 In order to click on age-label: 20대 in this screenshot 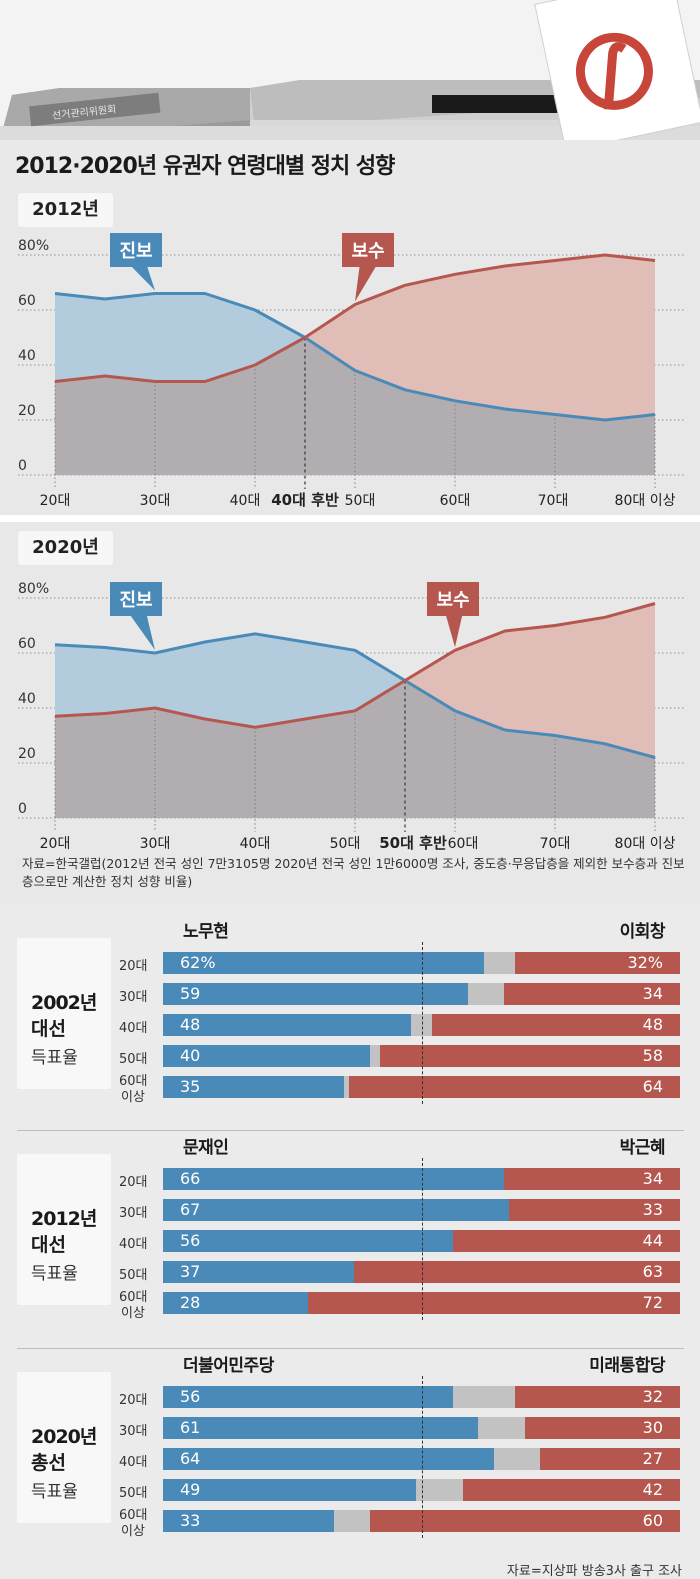, I will do `click(133, 966)`.